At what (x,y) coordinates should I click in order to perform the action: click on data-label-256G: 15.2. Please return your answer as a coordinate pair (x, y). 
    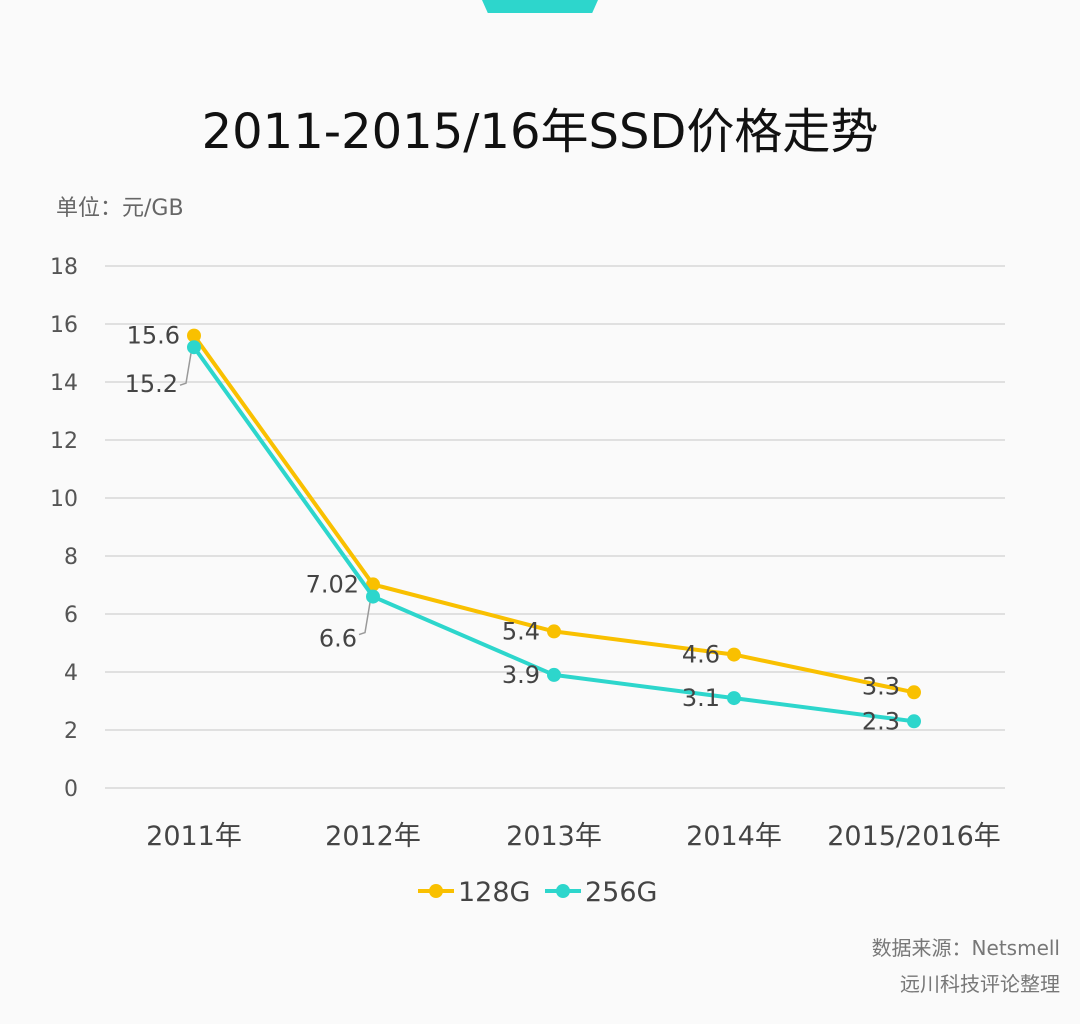
    Looking at the image, I should click on (151, 384).